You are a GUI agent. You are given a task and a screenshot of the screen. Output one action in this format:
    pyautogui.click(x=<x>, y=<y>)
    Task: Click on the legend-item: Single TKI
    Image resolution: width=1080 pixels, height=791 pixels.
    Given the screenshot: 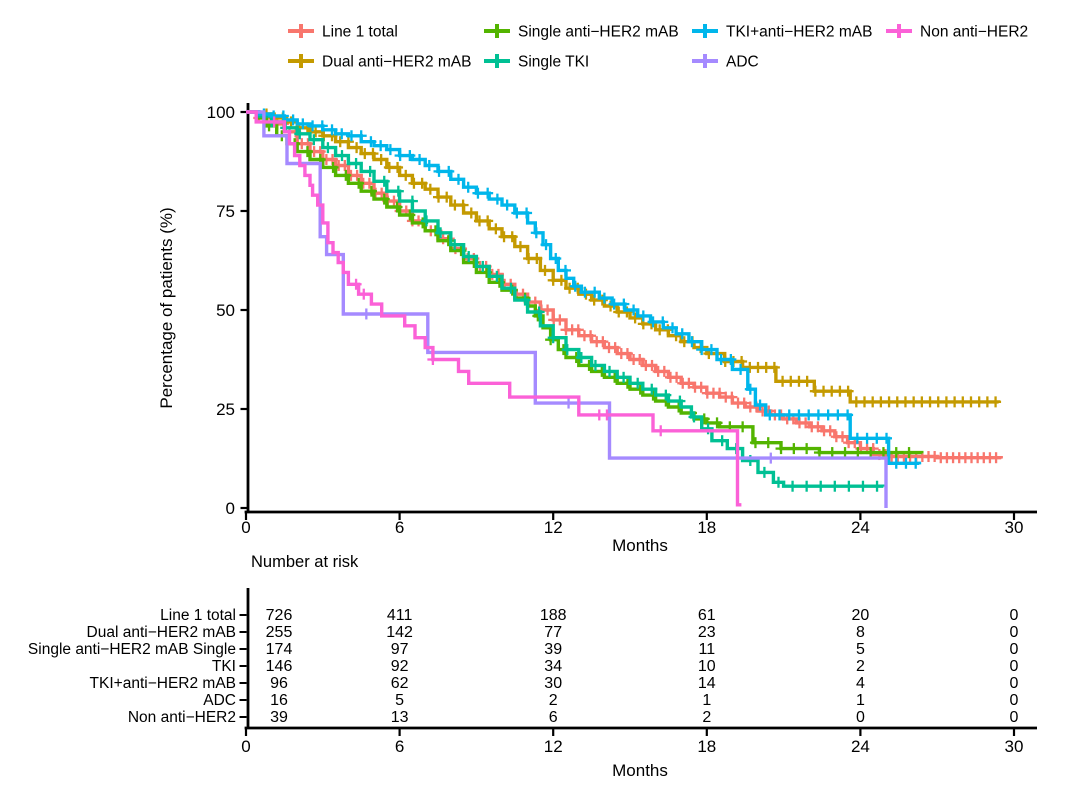 What is the action you would take?
    pyautogui.click(x=536, y=62)
    